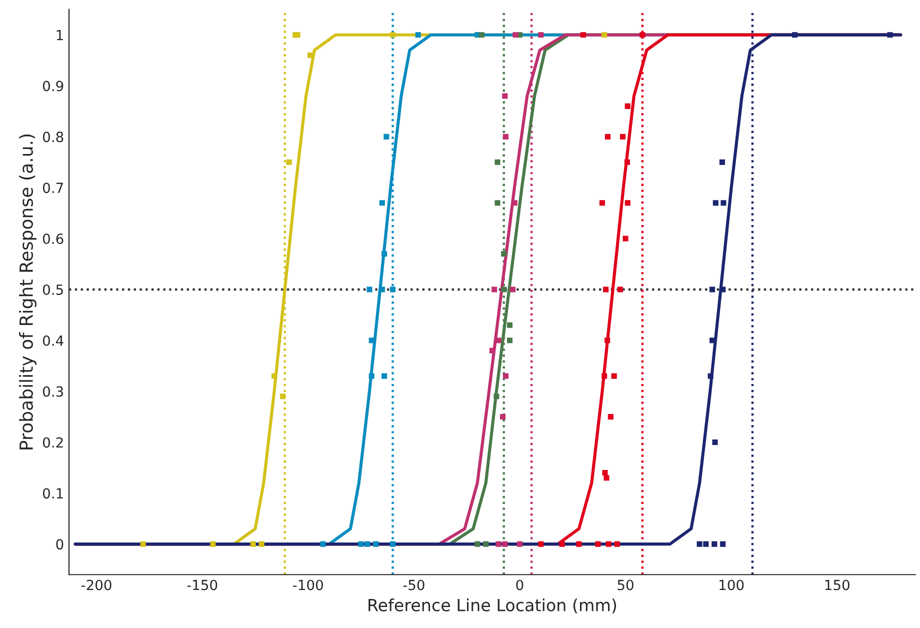 The height and width of the screenshot is (628, 920). What do you see at coordinates (837, 585) in the screenshot?
I see `x-tick-label: 150` at bounding box center [837, 585].